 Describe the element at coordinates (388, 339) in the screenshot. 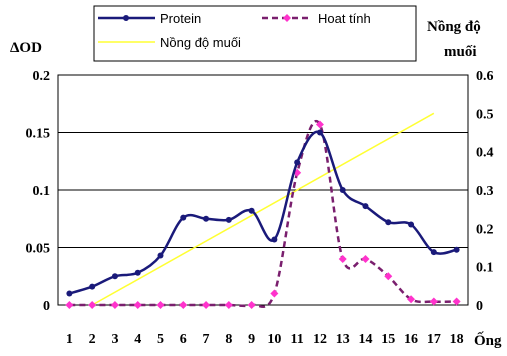

I see `x-tick-label: 15` at that location.